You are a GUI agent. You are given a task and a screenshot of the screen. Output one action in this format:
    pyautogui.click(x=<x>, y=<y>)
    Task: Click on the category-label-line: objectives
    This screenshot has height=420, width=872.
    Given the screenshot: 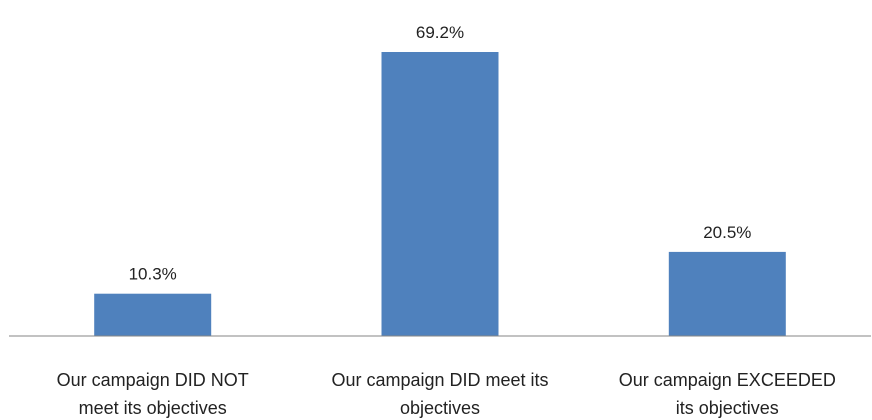 What is the action you would take?
    pyautogui.click(x=440, y=408)
    